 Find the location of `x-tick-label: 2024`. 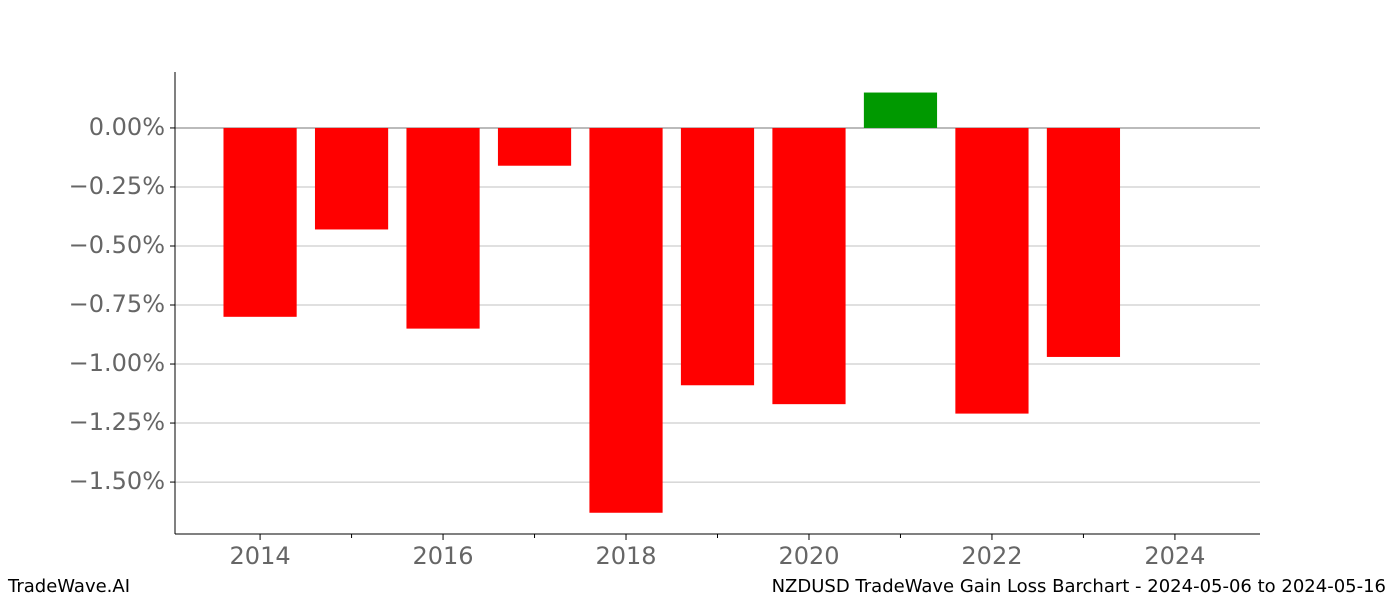

x-tick-label: 2024 is located at coordinates (1174, 556).